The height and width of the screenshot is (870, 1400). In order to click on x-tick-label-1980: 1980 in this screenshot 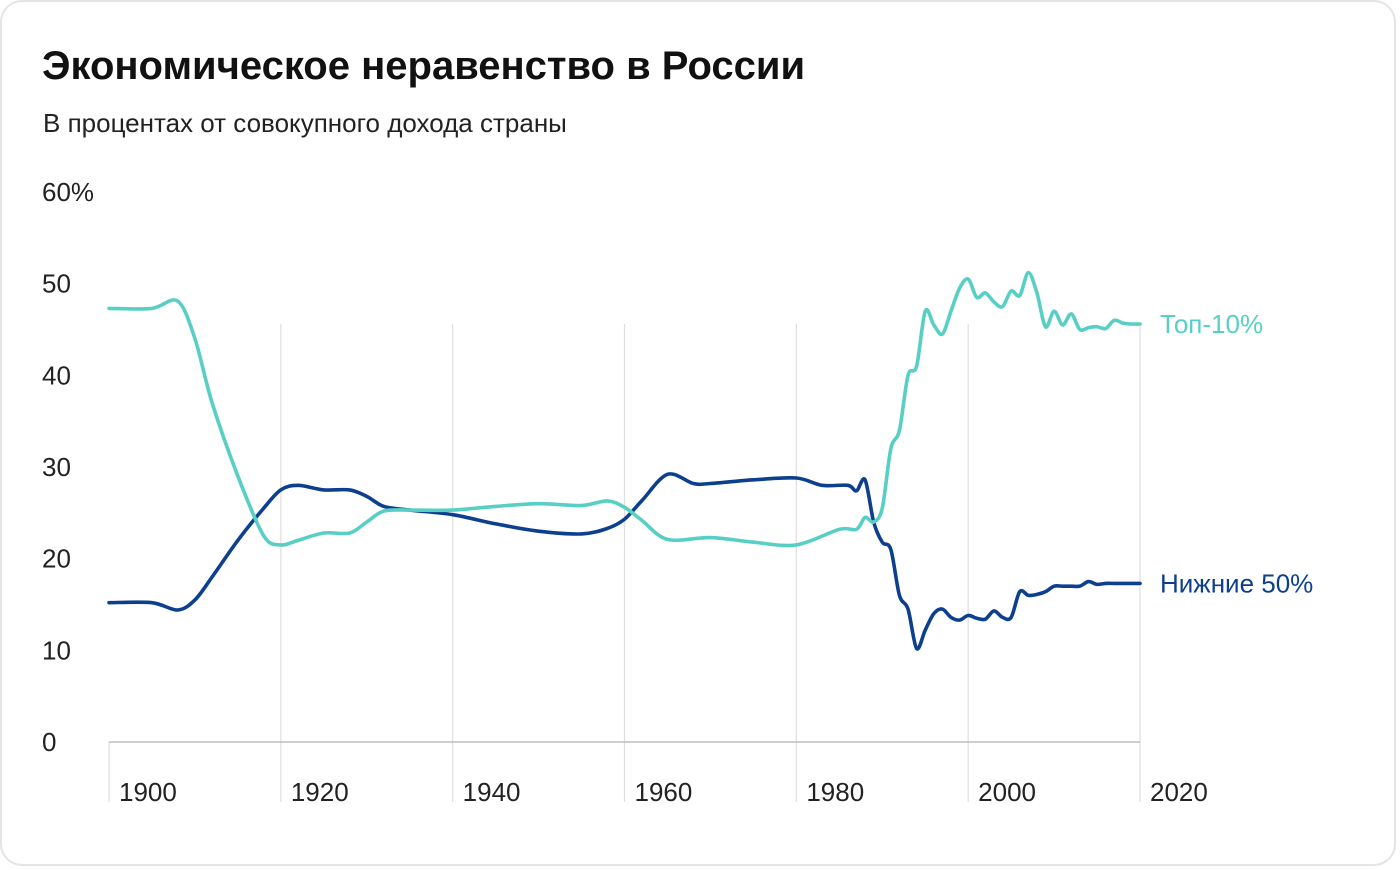, I will do `click(835, 792)`.